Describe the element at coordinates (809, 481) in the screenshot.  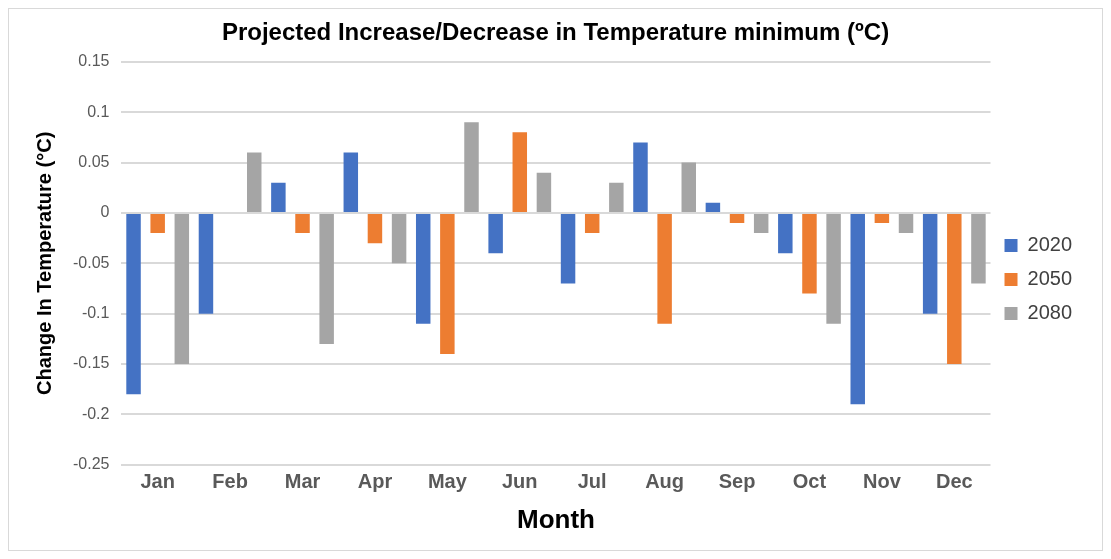
I see `x-tick-label: Oct` at that location.